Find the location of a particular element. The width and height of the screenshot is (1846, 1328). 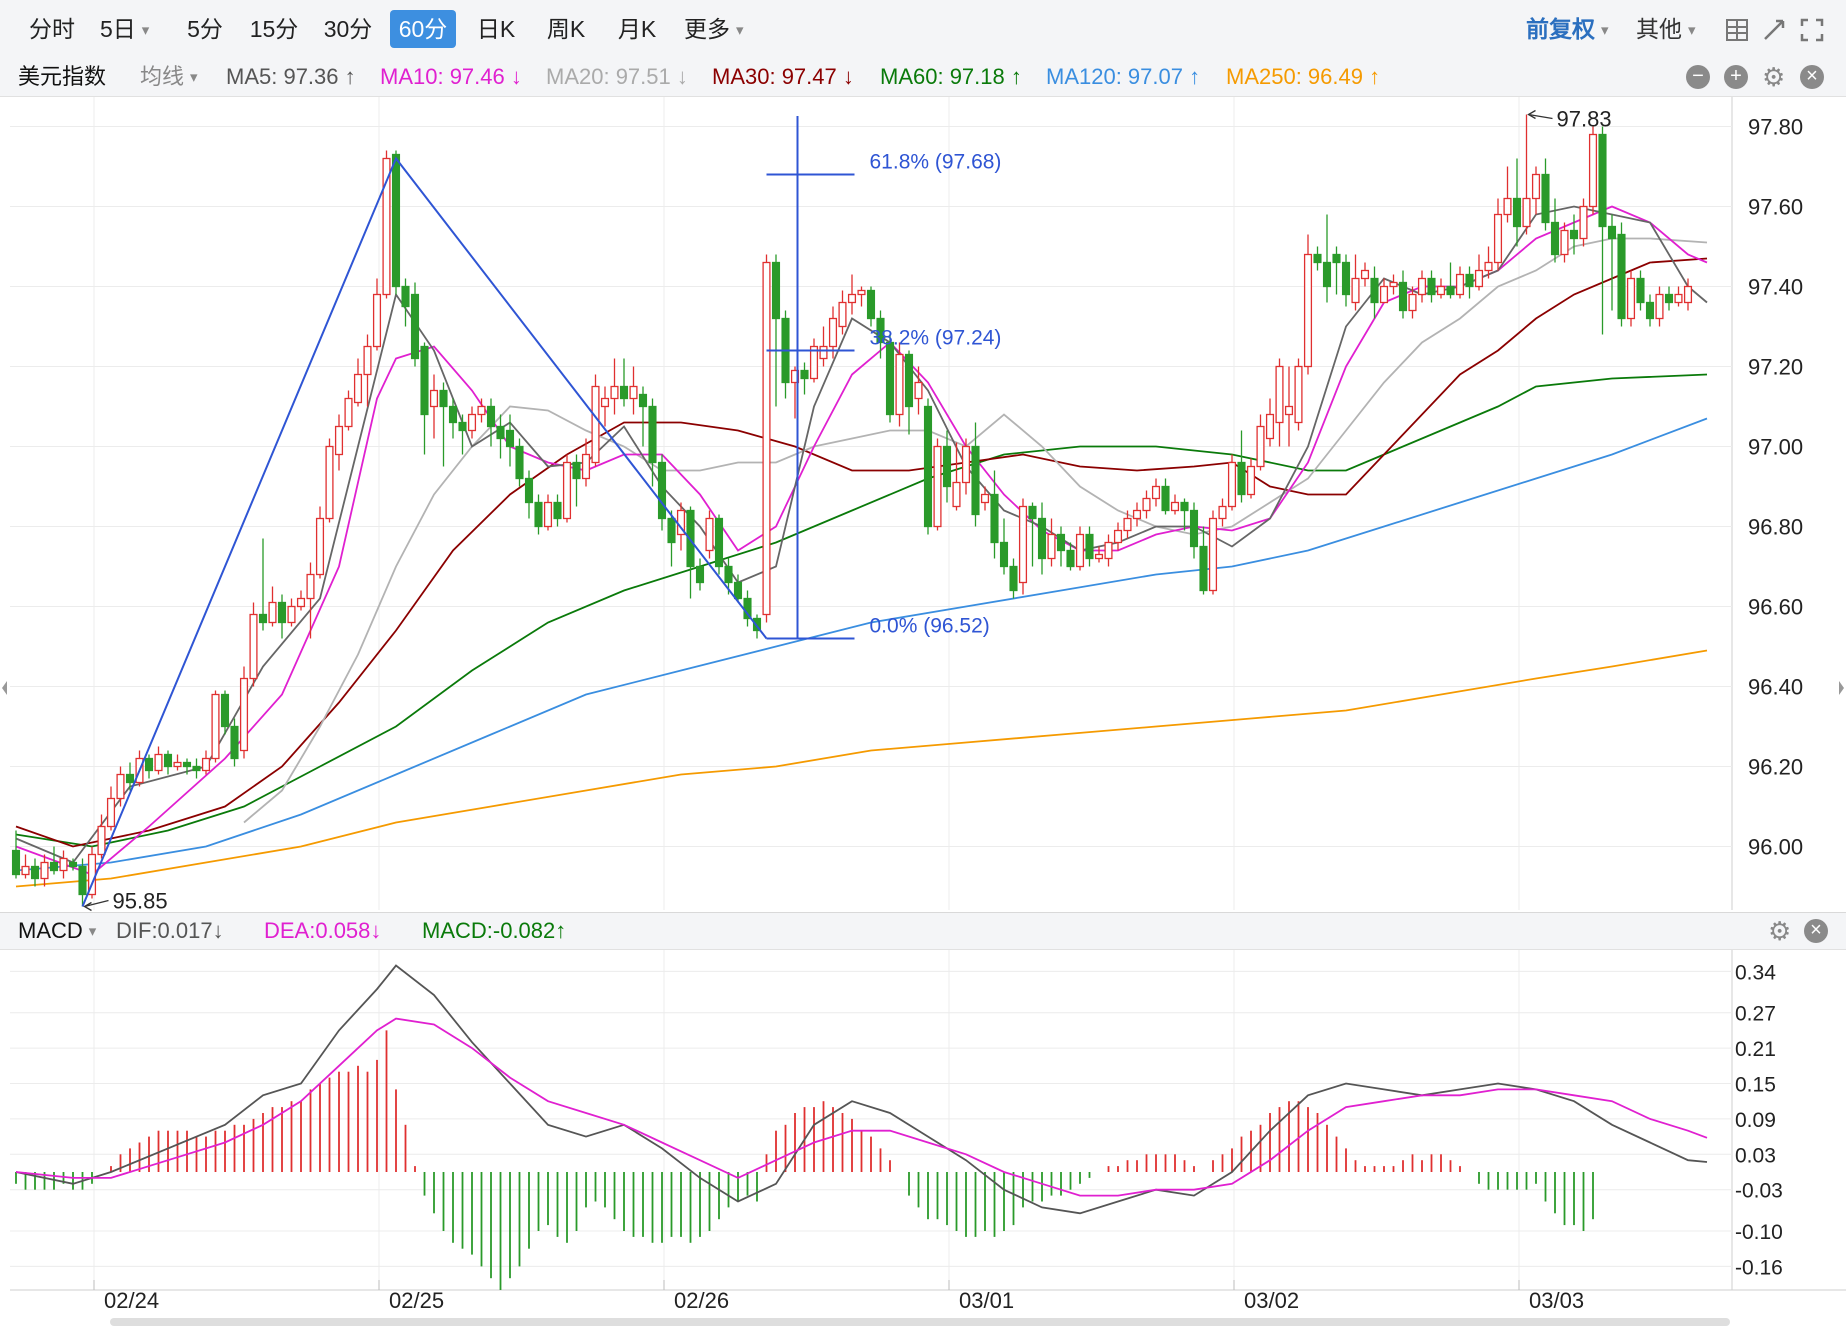

adjust-dropdown: 前复权 ▾ is located at coordinates (1567, 29).